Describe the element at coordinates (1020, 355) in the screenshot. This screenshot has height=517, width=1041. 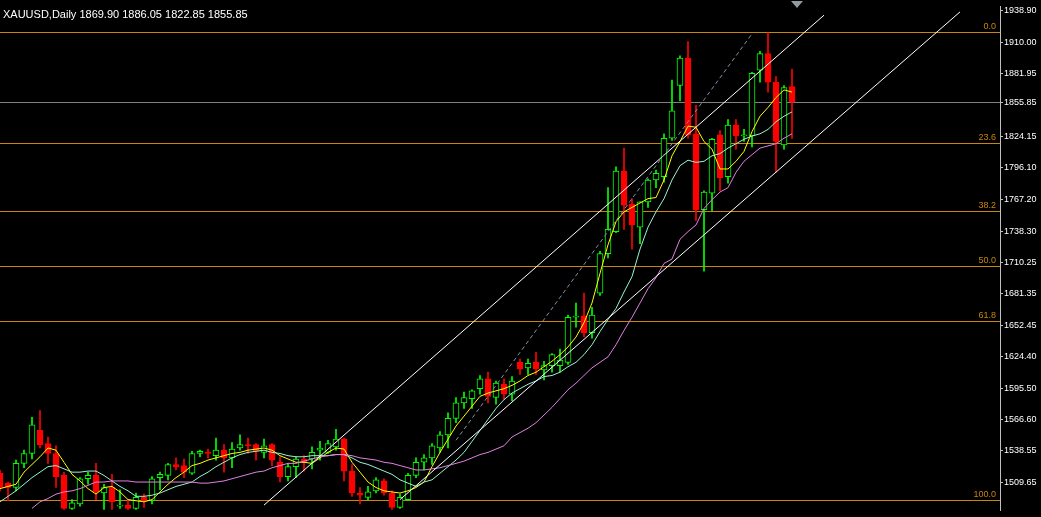
I see `y-tick-label: 1624.40` at that location.